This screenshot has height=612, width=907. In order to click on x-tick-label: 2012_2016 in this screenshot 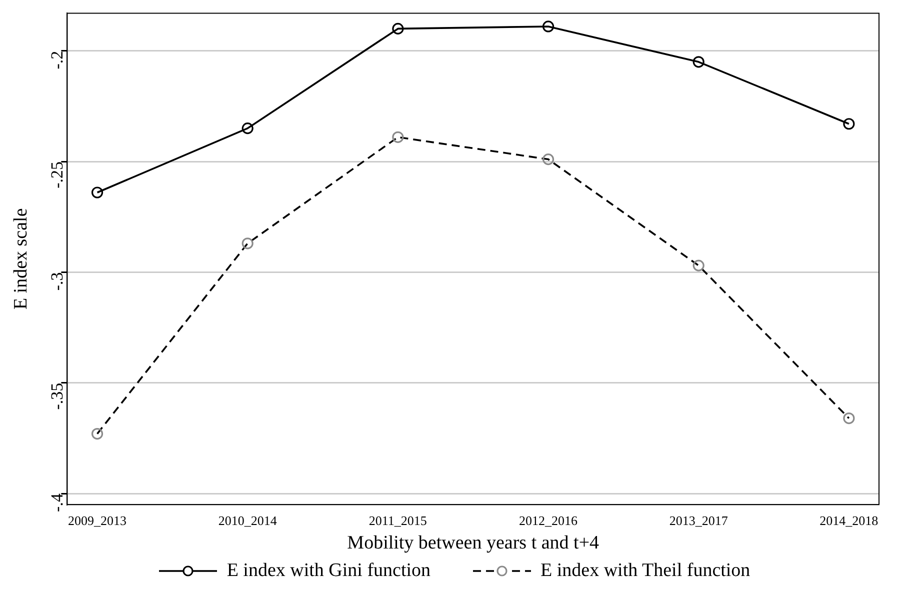, I will do `click(548, 520)`.